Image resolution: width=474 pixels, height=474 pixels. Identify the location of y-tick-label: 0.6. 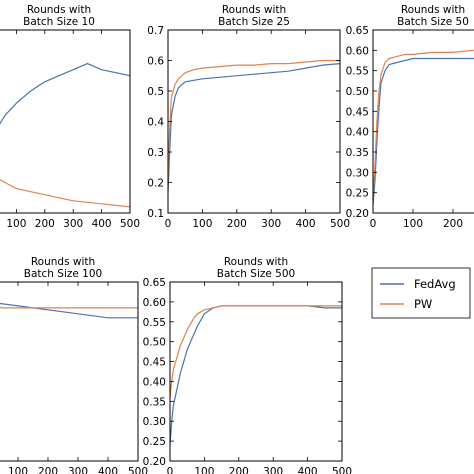
(155, 62).